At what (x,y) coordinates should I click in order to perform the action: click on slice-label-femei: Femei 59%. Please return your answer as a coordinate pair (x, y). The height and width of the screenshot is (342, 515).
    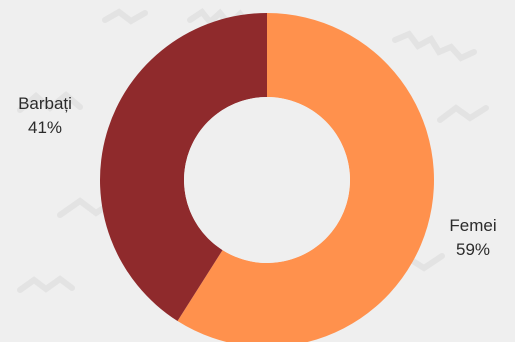
    Looking at the image, I should click on (473, 238).